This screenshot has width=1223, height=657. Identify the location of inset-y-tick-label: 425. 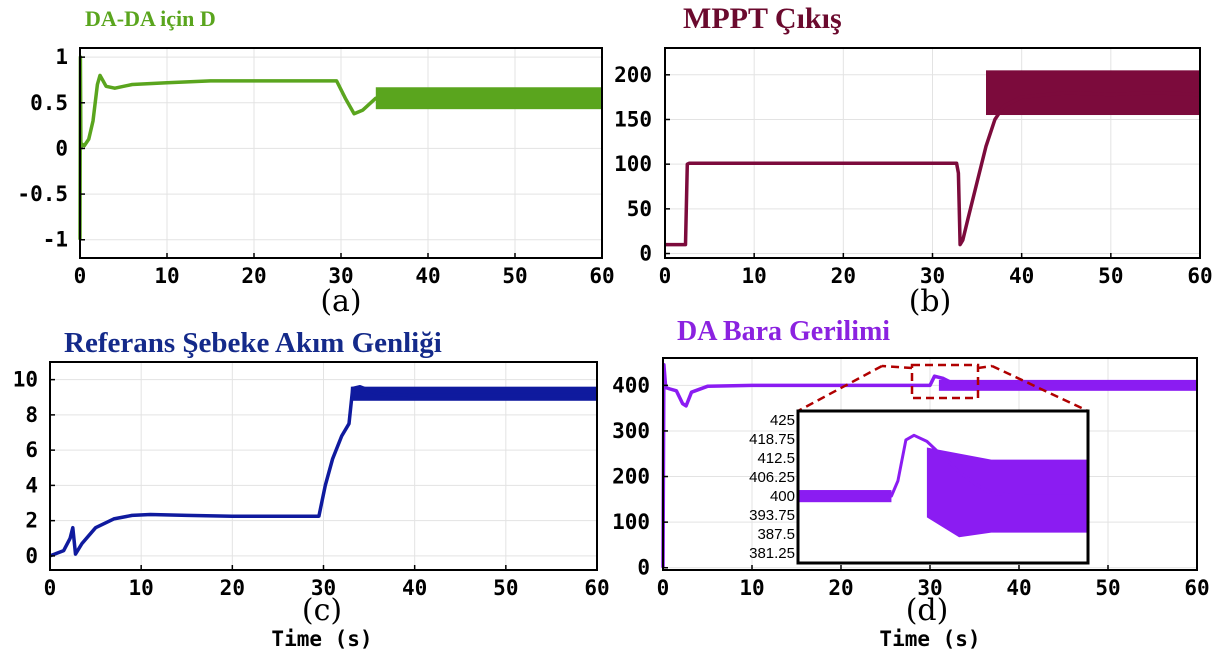
(782, 420).